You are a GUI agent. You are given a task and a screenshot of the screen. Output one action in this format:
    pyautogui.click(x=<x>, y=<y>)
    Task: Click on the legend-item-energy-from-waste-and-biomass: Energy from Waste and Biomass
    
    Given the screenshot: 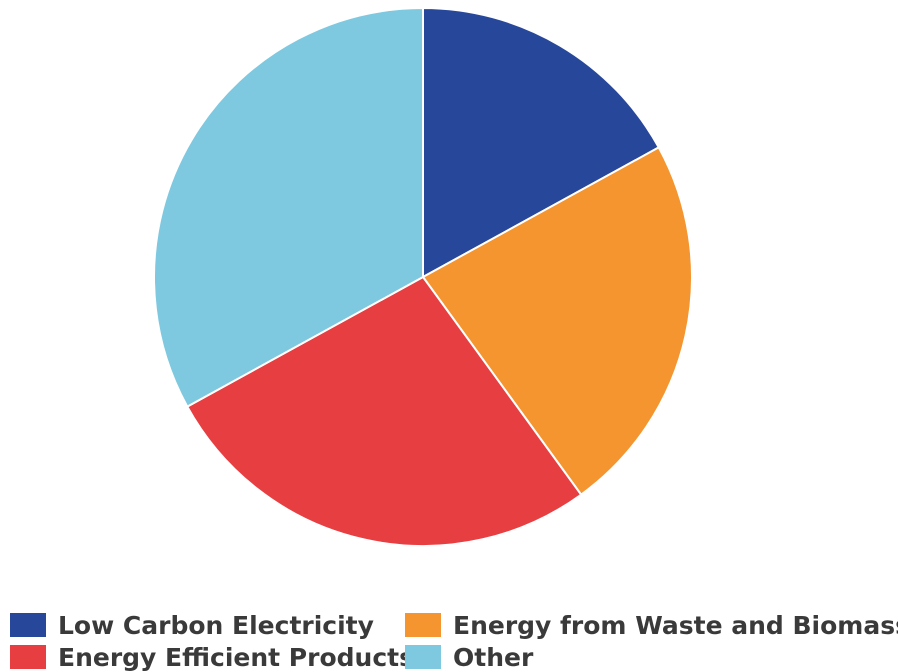 What is the action you would take?
    pyautogui.click(x=651, y=625)
    